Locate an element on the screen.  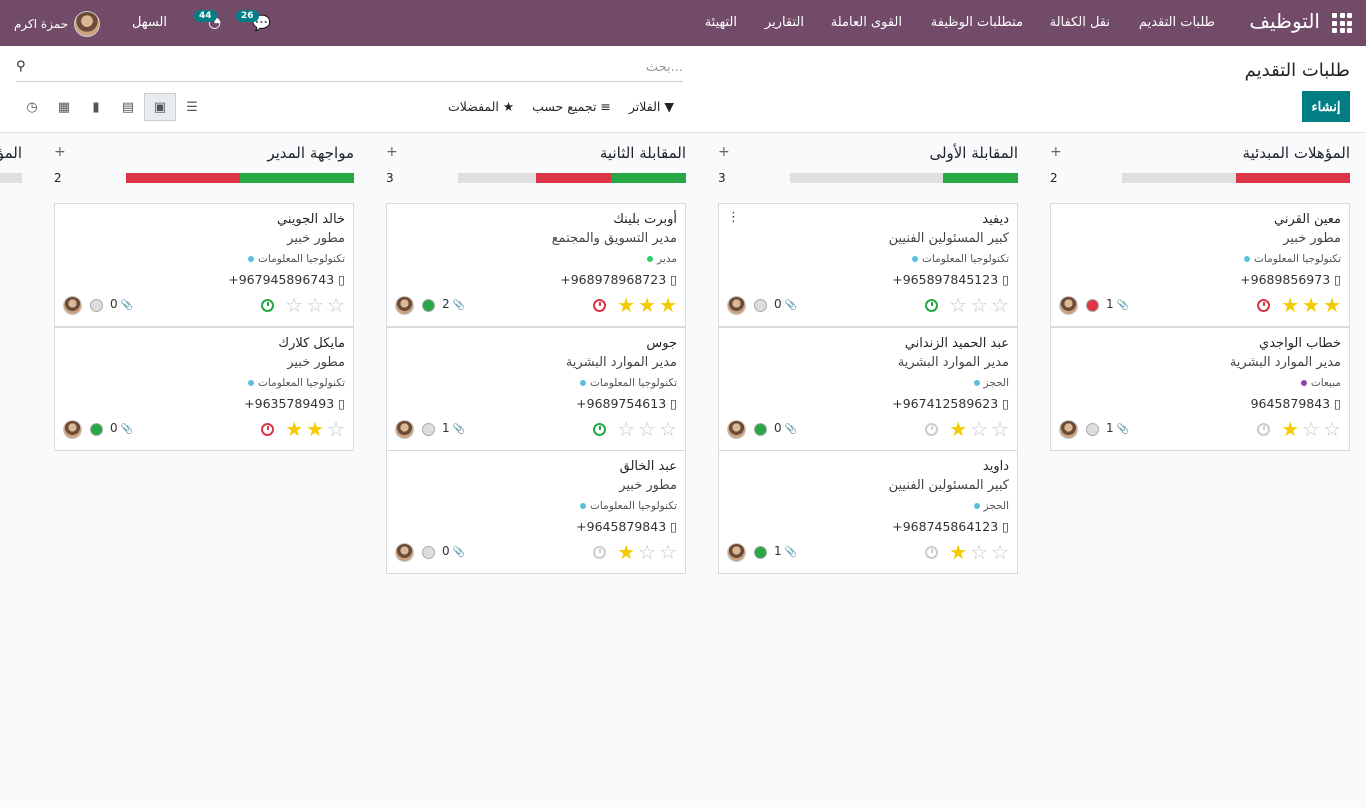
favorites-button: ★ المفضلات is located at coordinates (481, 106).